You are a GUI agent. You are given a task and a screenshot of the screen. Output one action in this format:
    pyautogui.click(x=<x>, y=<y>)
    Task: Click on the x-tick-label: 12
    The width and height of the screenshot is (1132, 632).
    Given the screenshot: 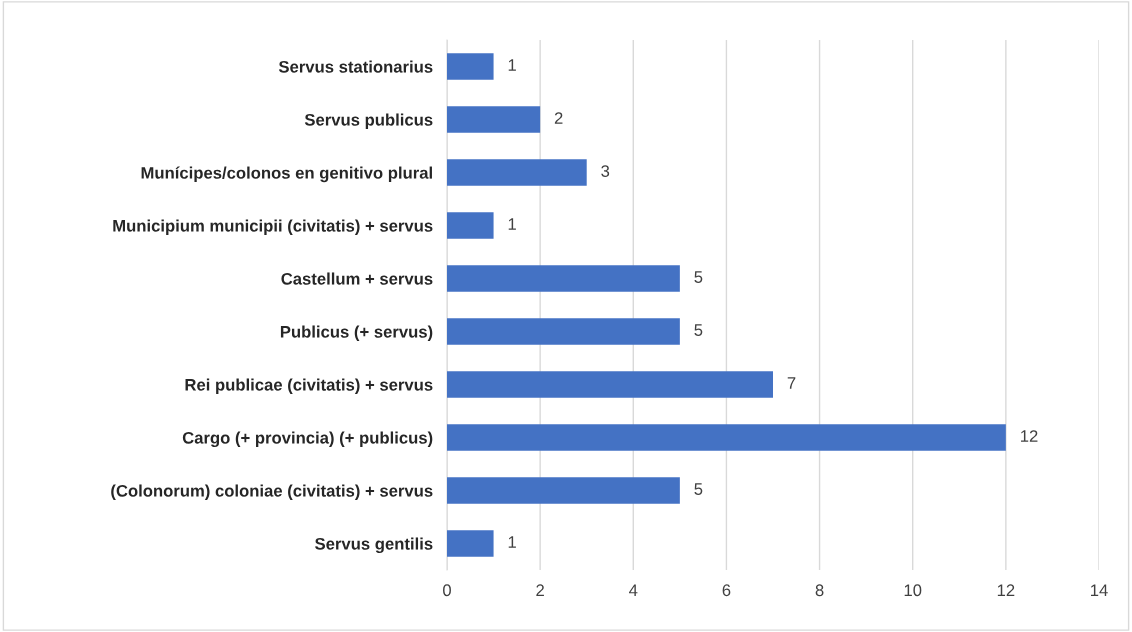 What is the action you would take?
    pyautogui.click(x=1006, y=590)
    